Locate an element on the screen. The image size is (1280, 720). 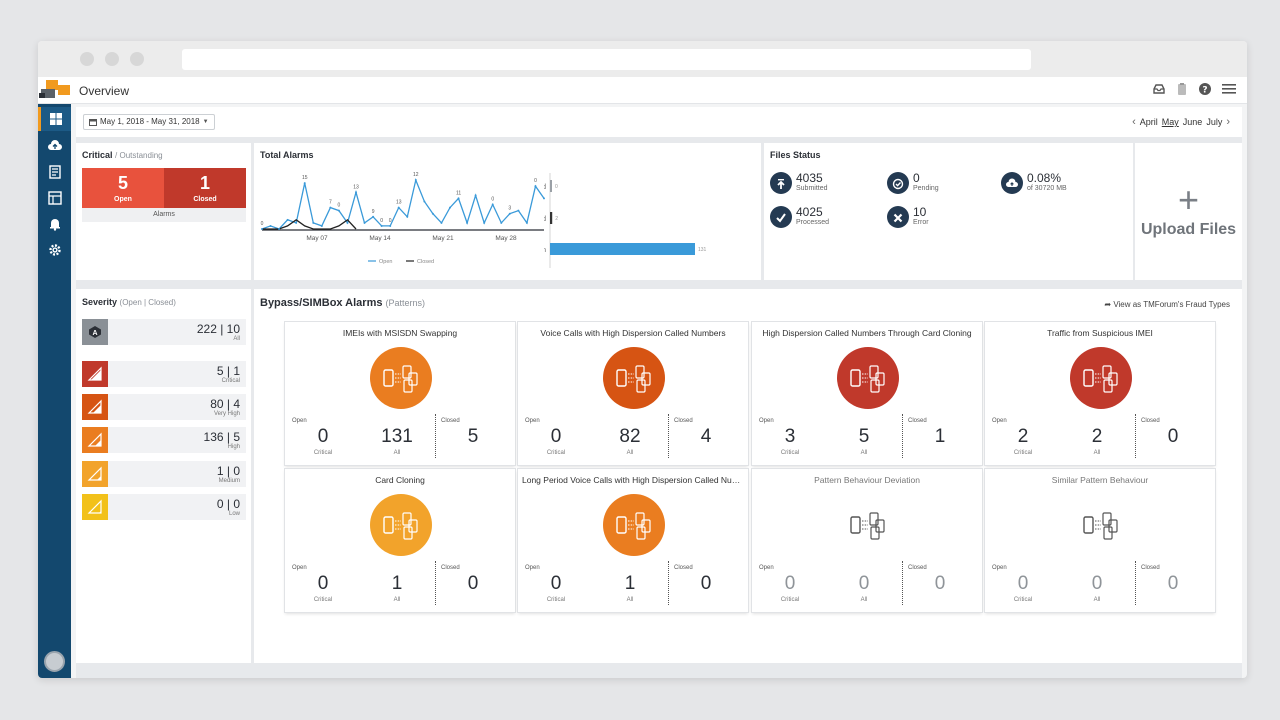
file-status-item: 4035 Submitted is located at coordinates (799, 183).